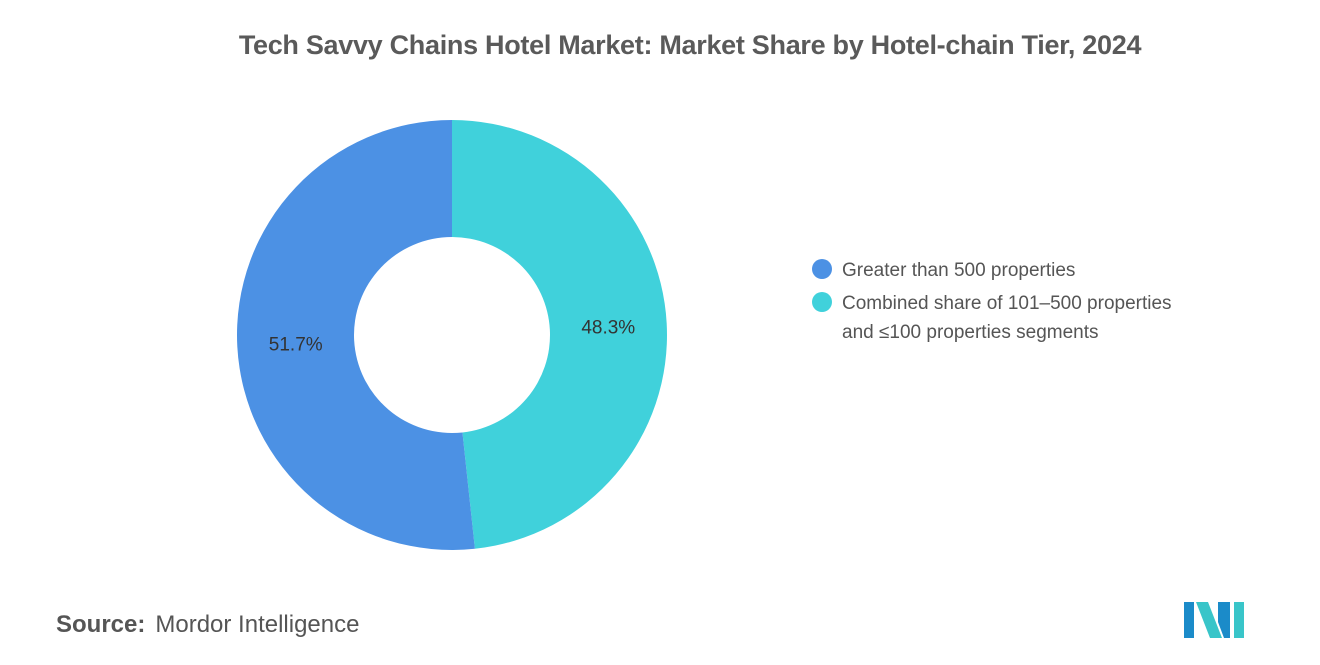 The image size is (1320, 665). I want to click on donut-slice-label-1: 51.7%, so click(296, 344).